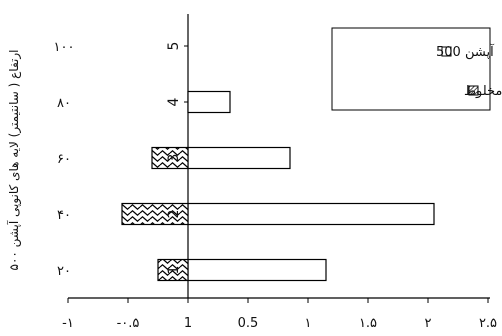 The height and width of the screenshot is (336, 502). I want to click on y-tick-label: ۱۰۰, so click(64, 47).